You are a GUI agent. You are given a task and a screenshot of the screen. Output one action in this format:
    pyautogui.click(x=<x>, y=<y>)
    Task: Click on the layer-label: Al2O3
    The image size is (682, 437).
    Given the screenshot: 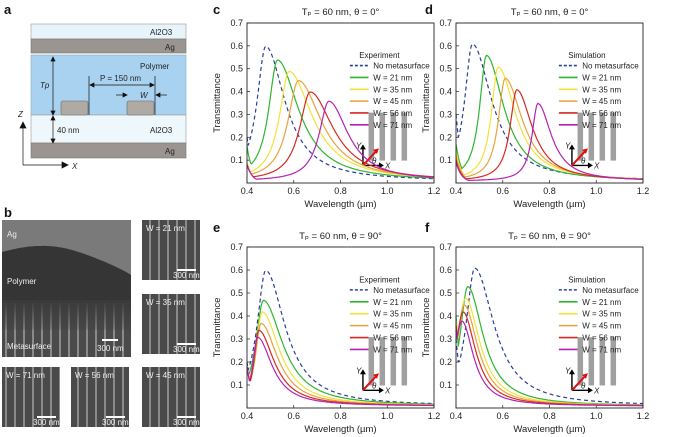 What is the action you would take?
    pyautogui.click(x=161, y=130)
    